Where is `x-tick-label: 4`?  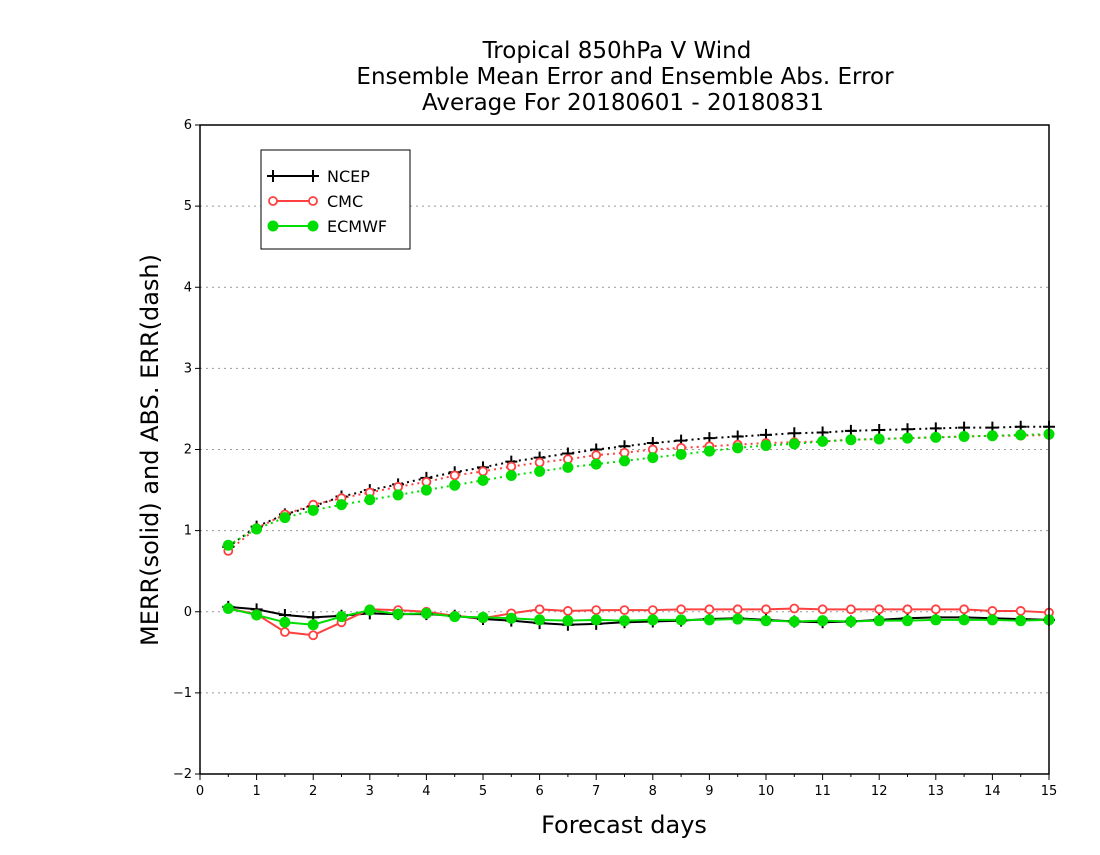
x-tick-label: 4 is located at coordinates (426, 791).